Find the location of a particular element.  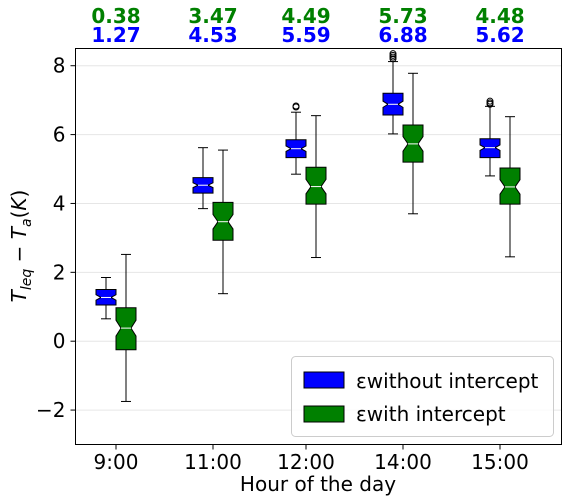

legend: εwithout intercept εwith intercept is located at coordinates (422, 396).